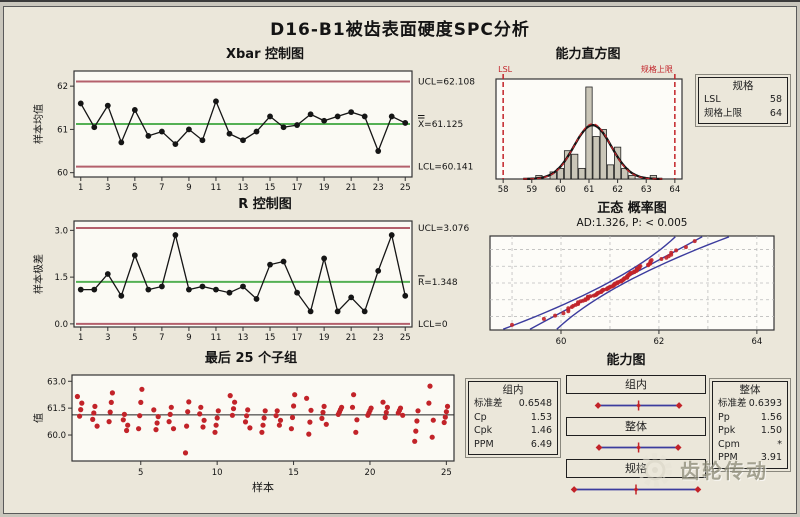  Describe the element at coordinates (632, 289) in the screenshot. I see `prob-plot-canvas: 60 62 64` at that location.